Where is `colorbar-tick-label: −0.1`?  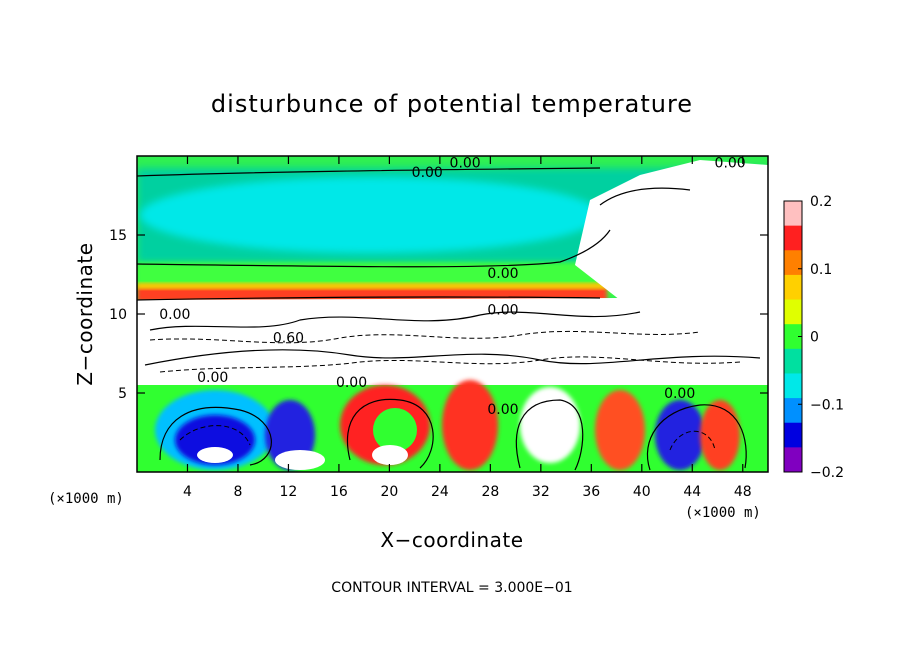 colorbar-tick-label: −0.1 is located at coordinates (827, 405).